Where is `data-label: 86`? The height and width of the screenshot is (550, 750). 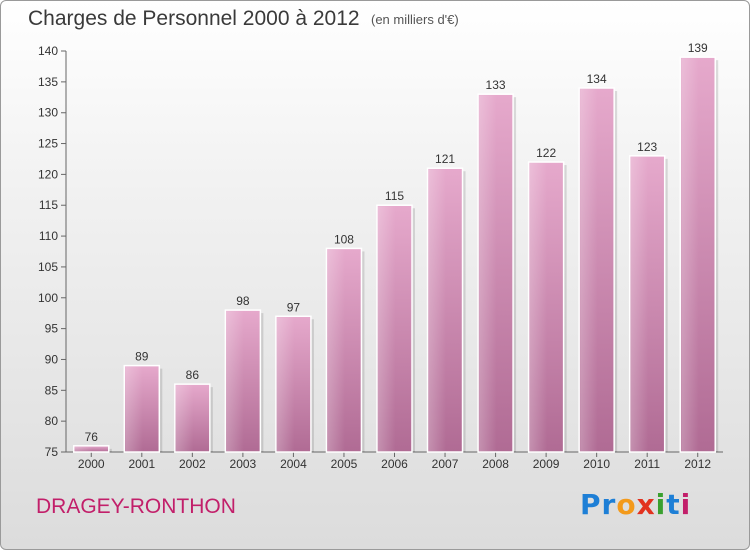
data-label: 86 is located at coordinates (193, 375).